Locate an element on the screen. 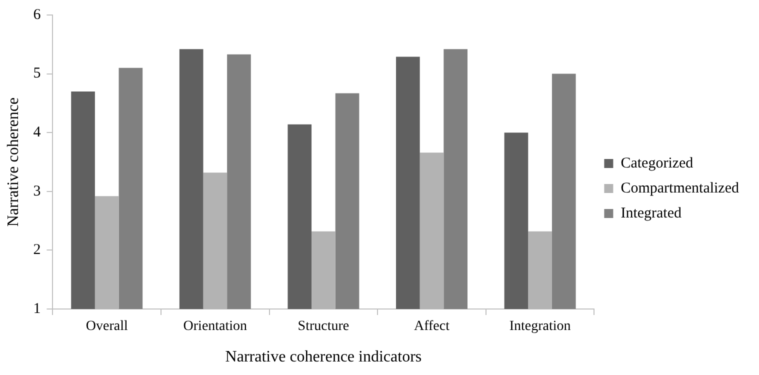 This screenshot has height=375, width=759. x-tick-label: Integration is located at coordinates (540, 326).